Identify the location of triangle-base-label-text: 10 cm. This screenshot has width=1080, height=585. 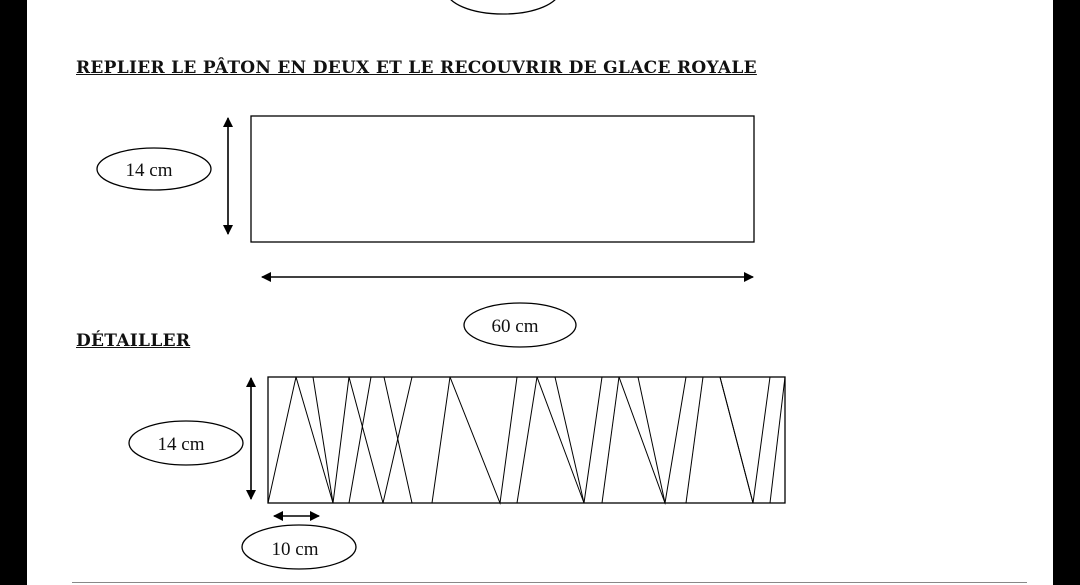
(295, 549).